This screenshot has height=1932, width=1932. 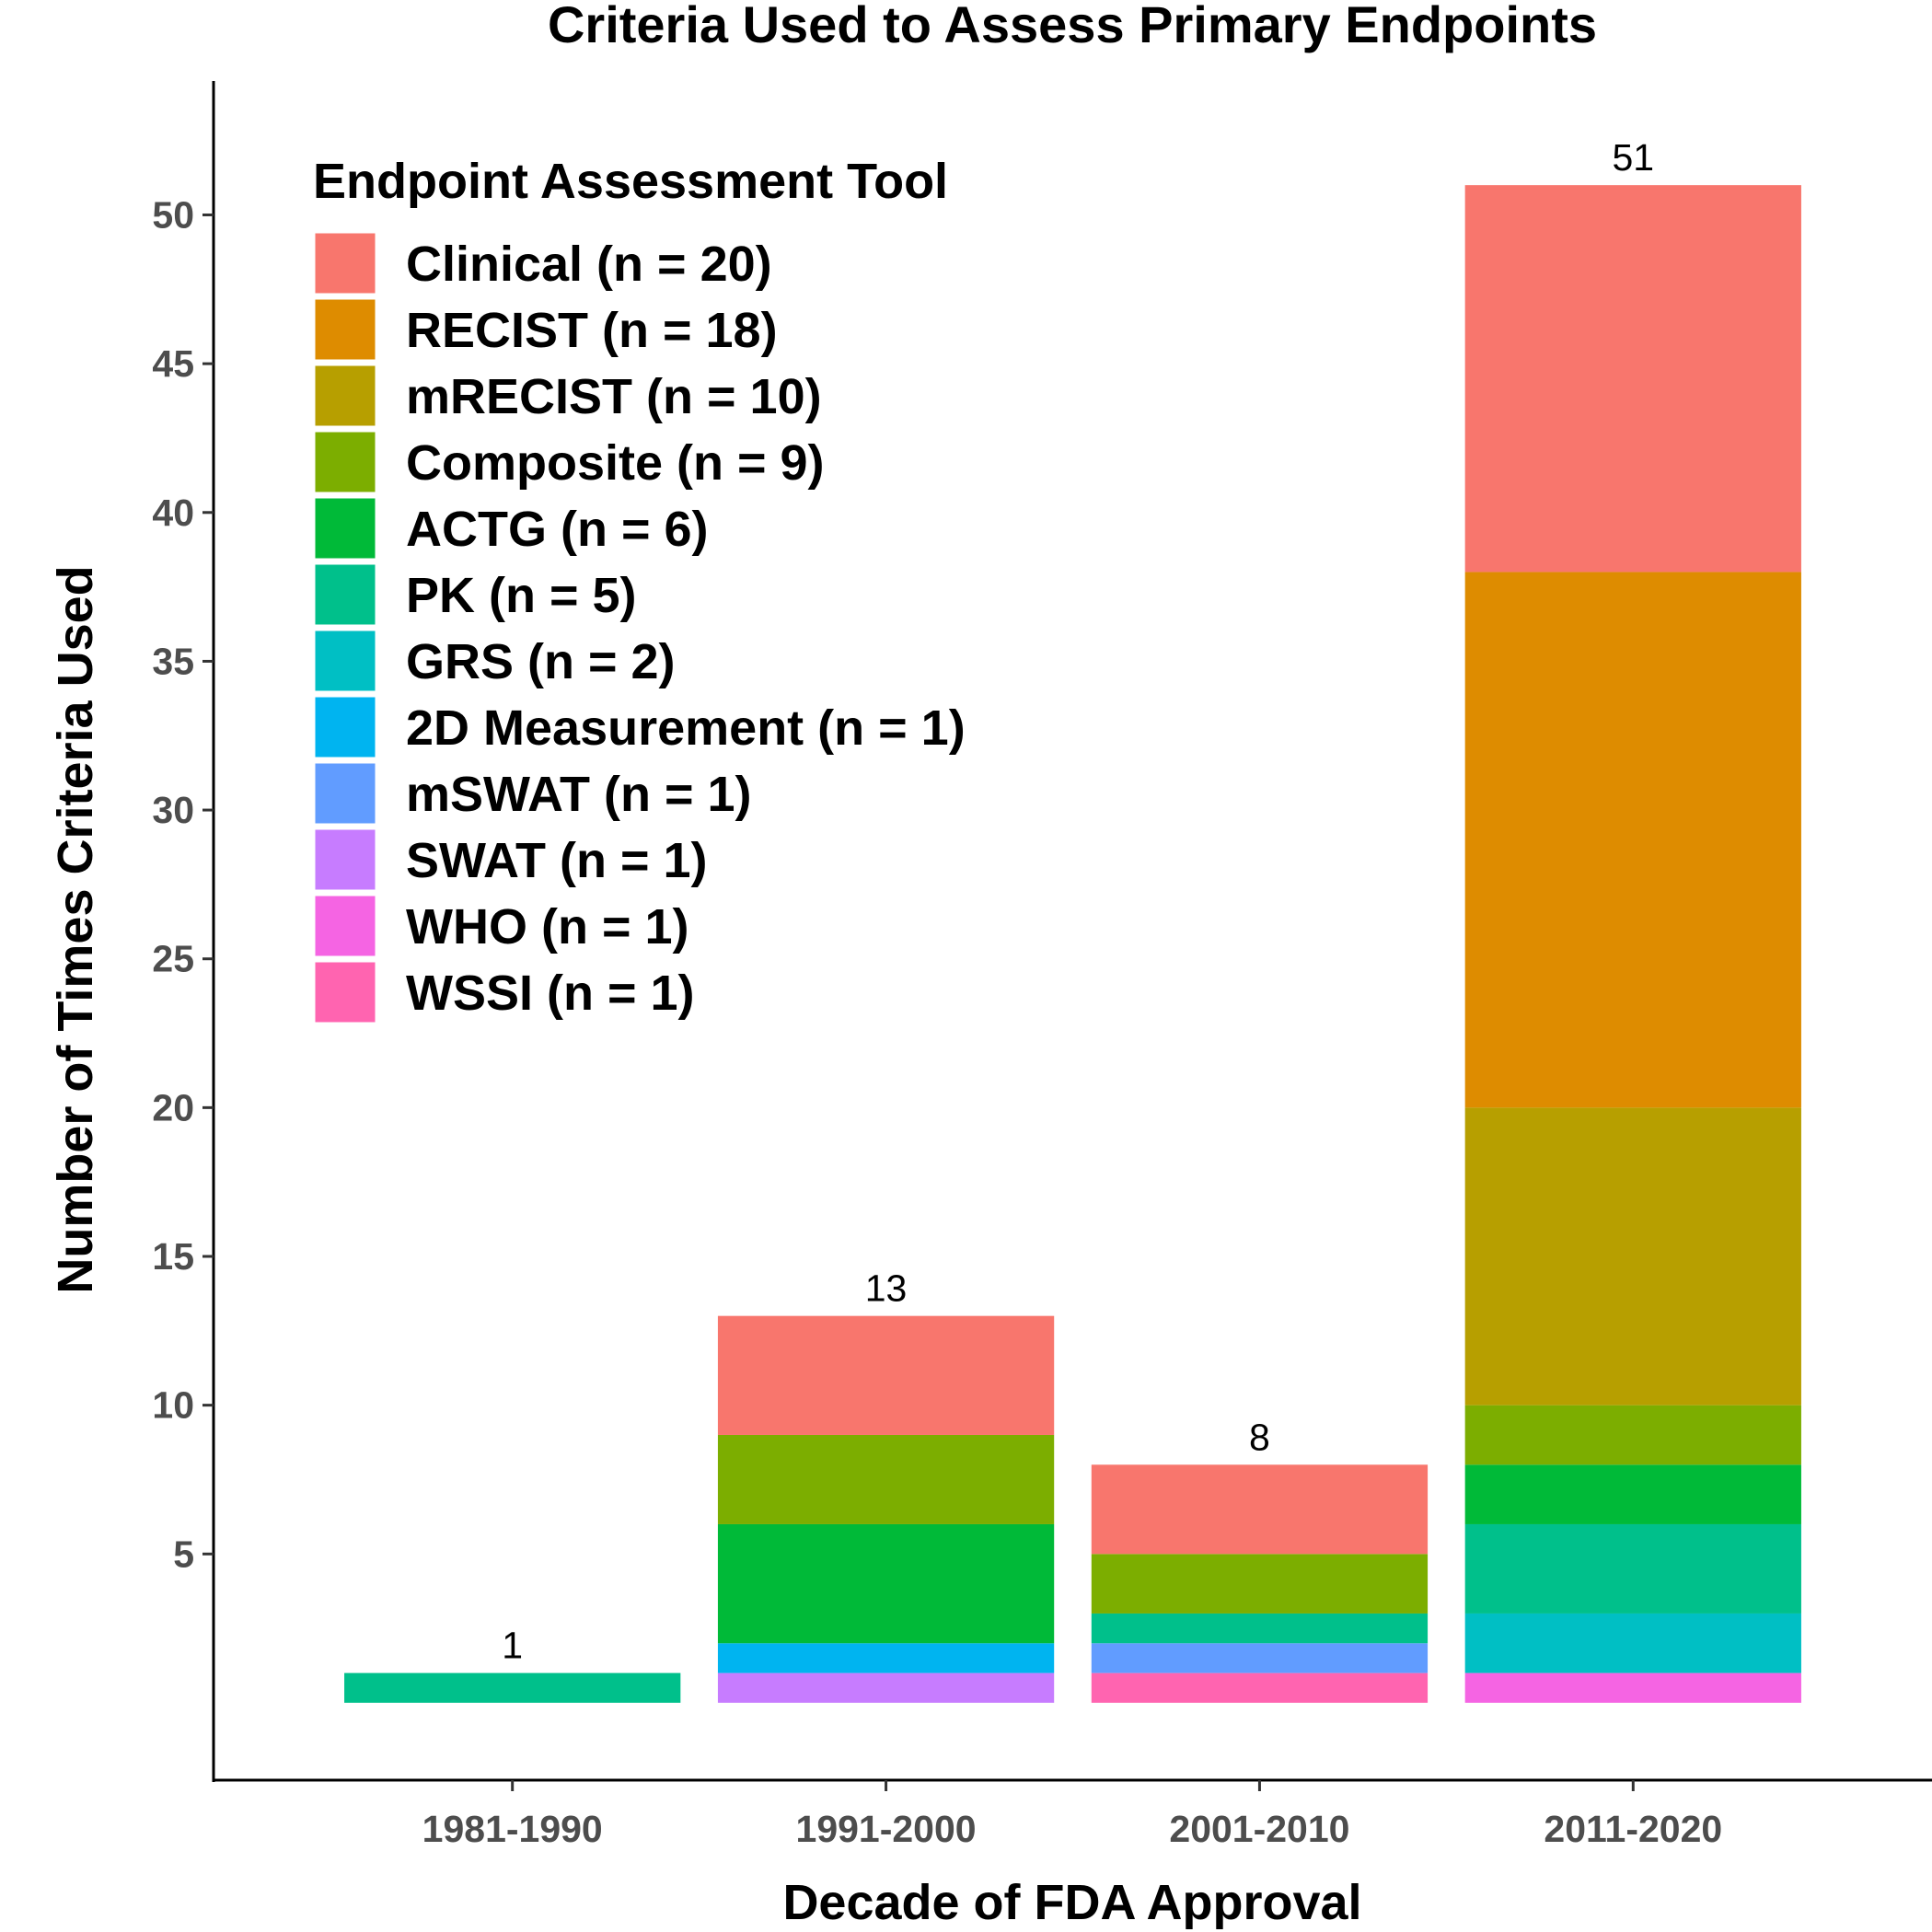 What do you see at coordinates (1633, 1829) in the screenshot?
I see `x-tick-label: 2011-2020` at bounding box center [1633, 1829].